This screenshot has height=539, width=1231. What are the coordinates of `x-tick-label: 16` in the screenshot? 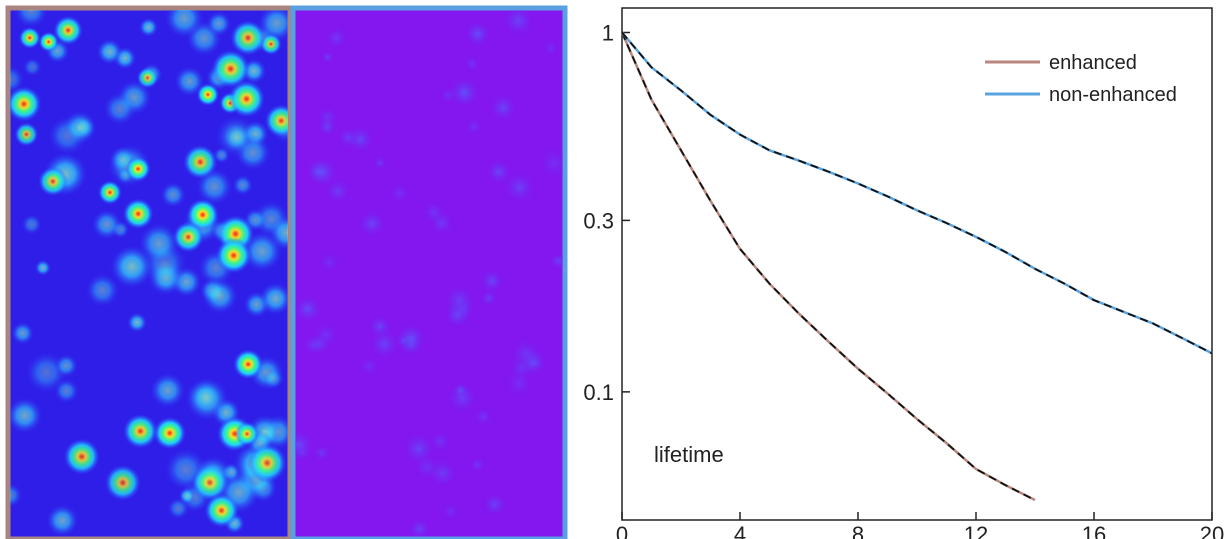 It's located at (1094, 530).